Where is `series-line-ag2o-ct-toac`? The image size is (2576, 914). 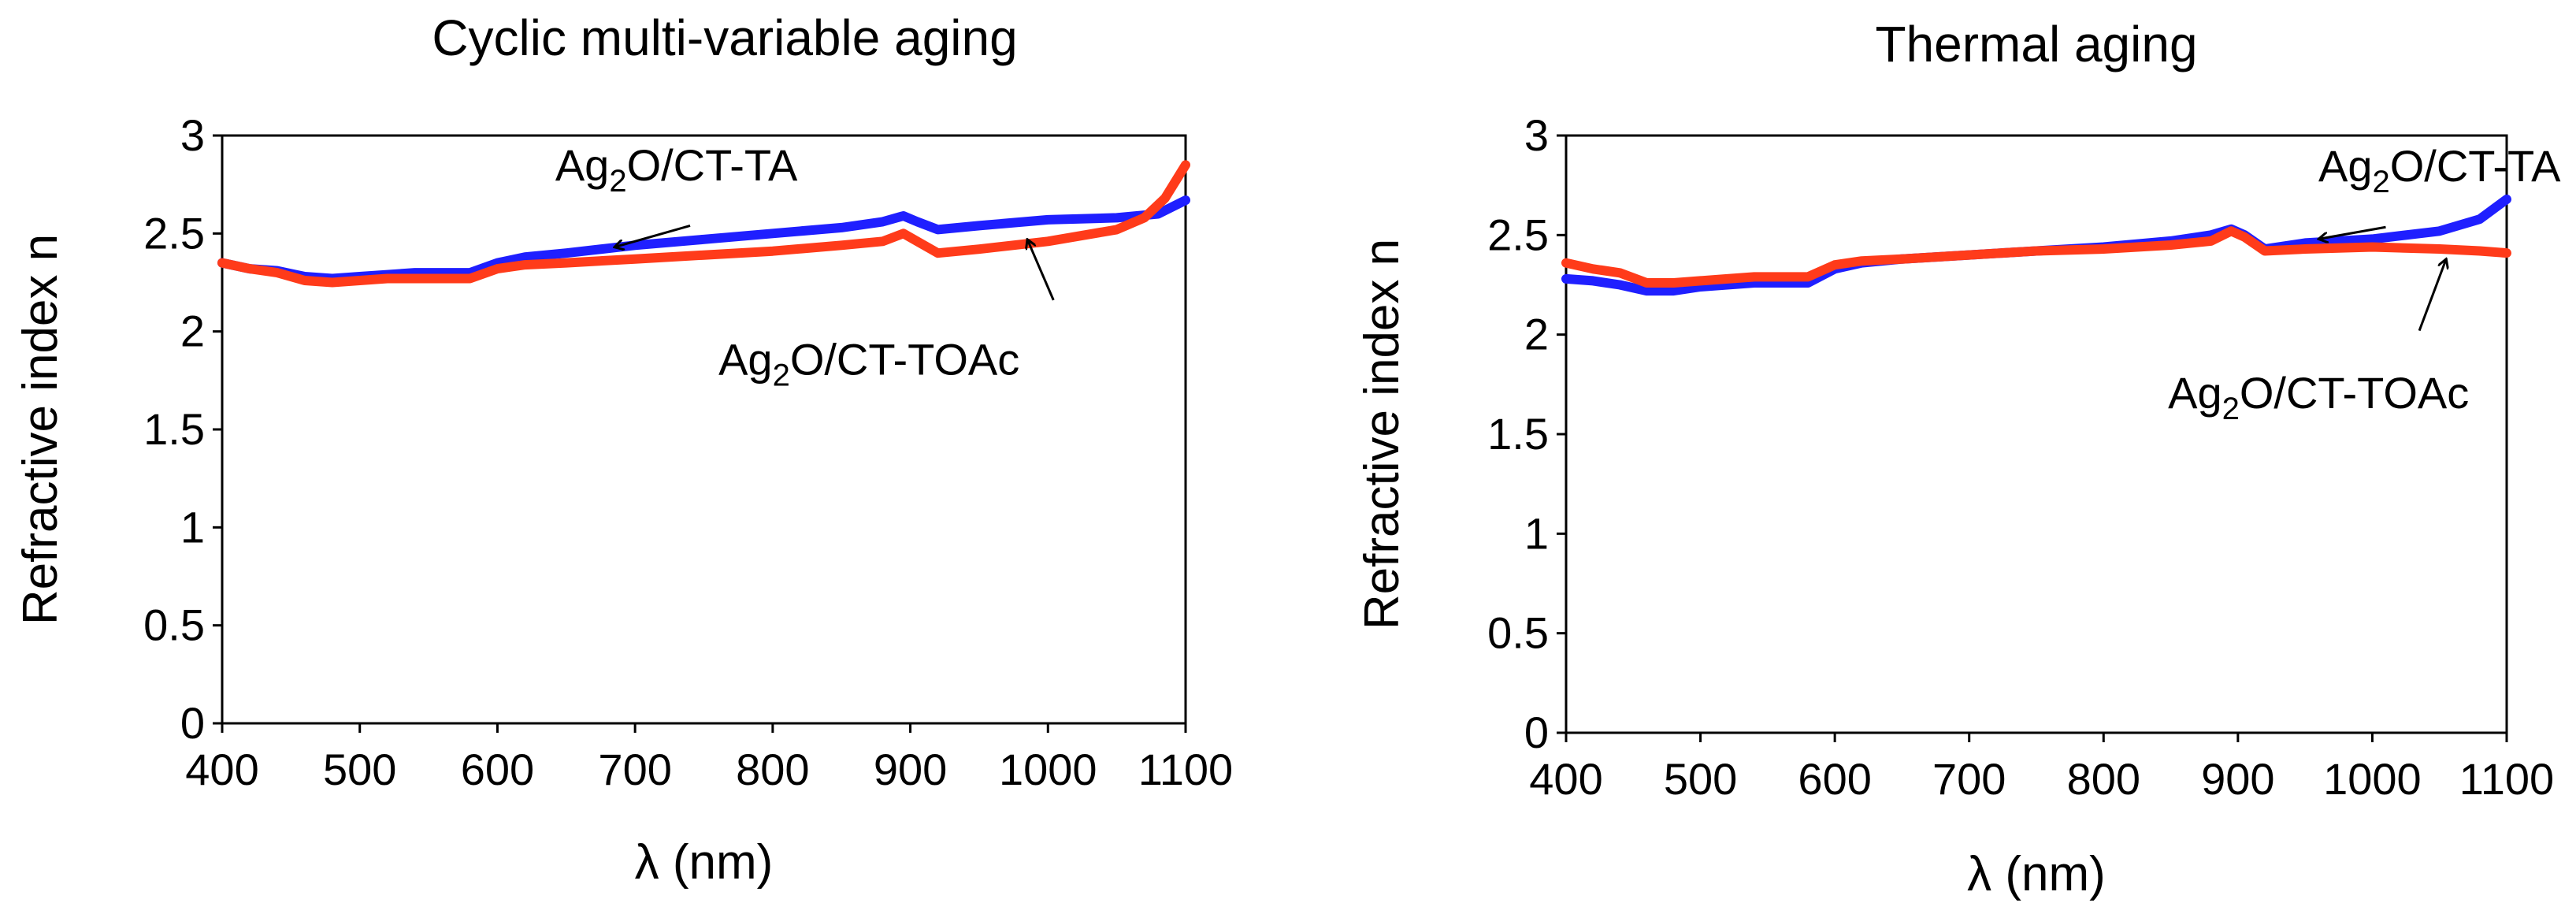 series-line-ag2o-ct-toac is located at coordinates (2036, 257).